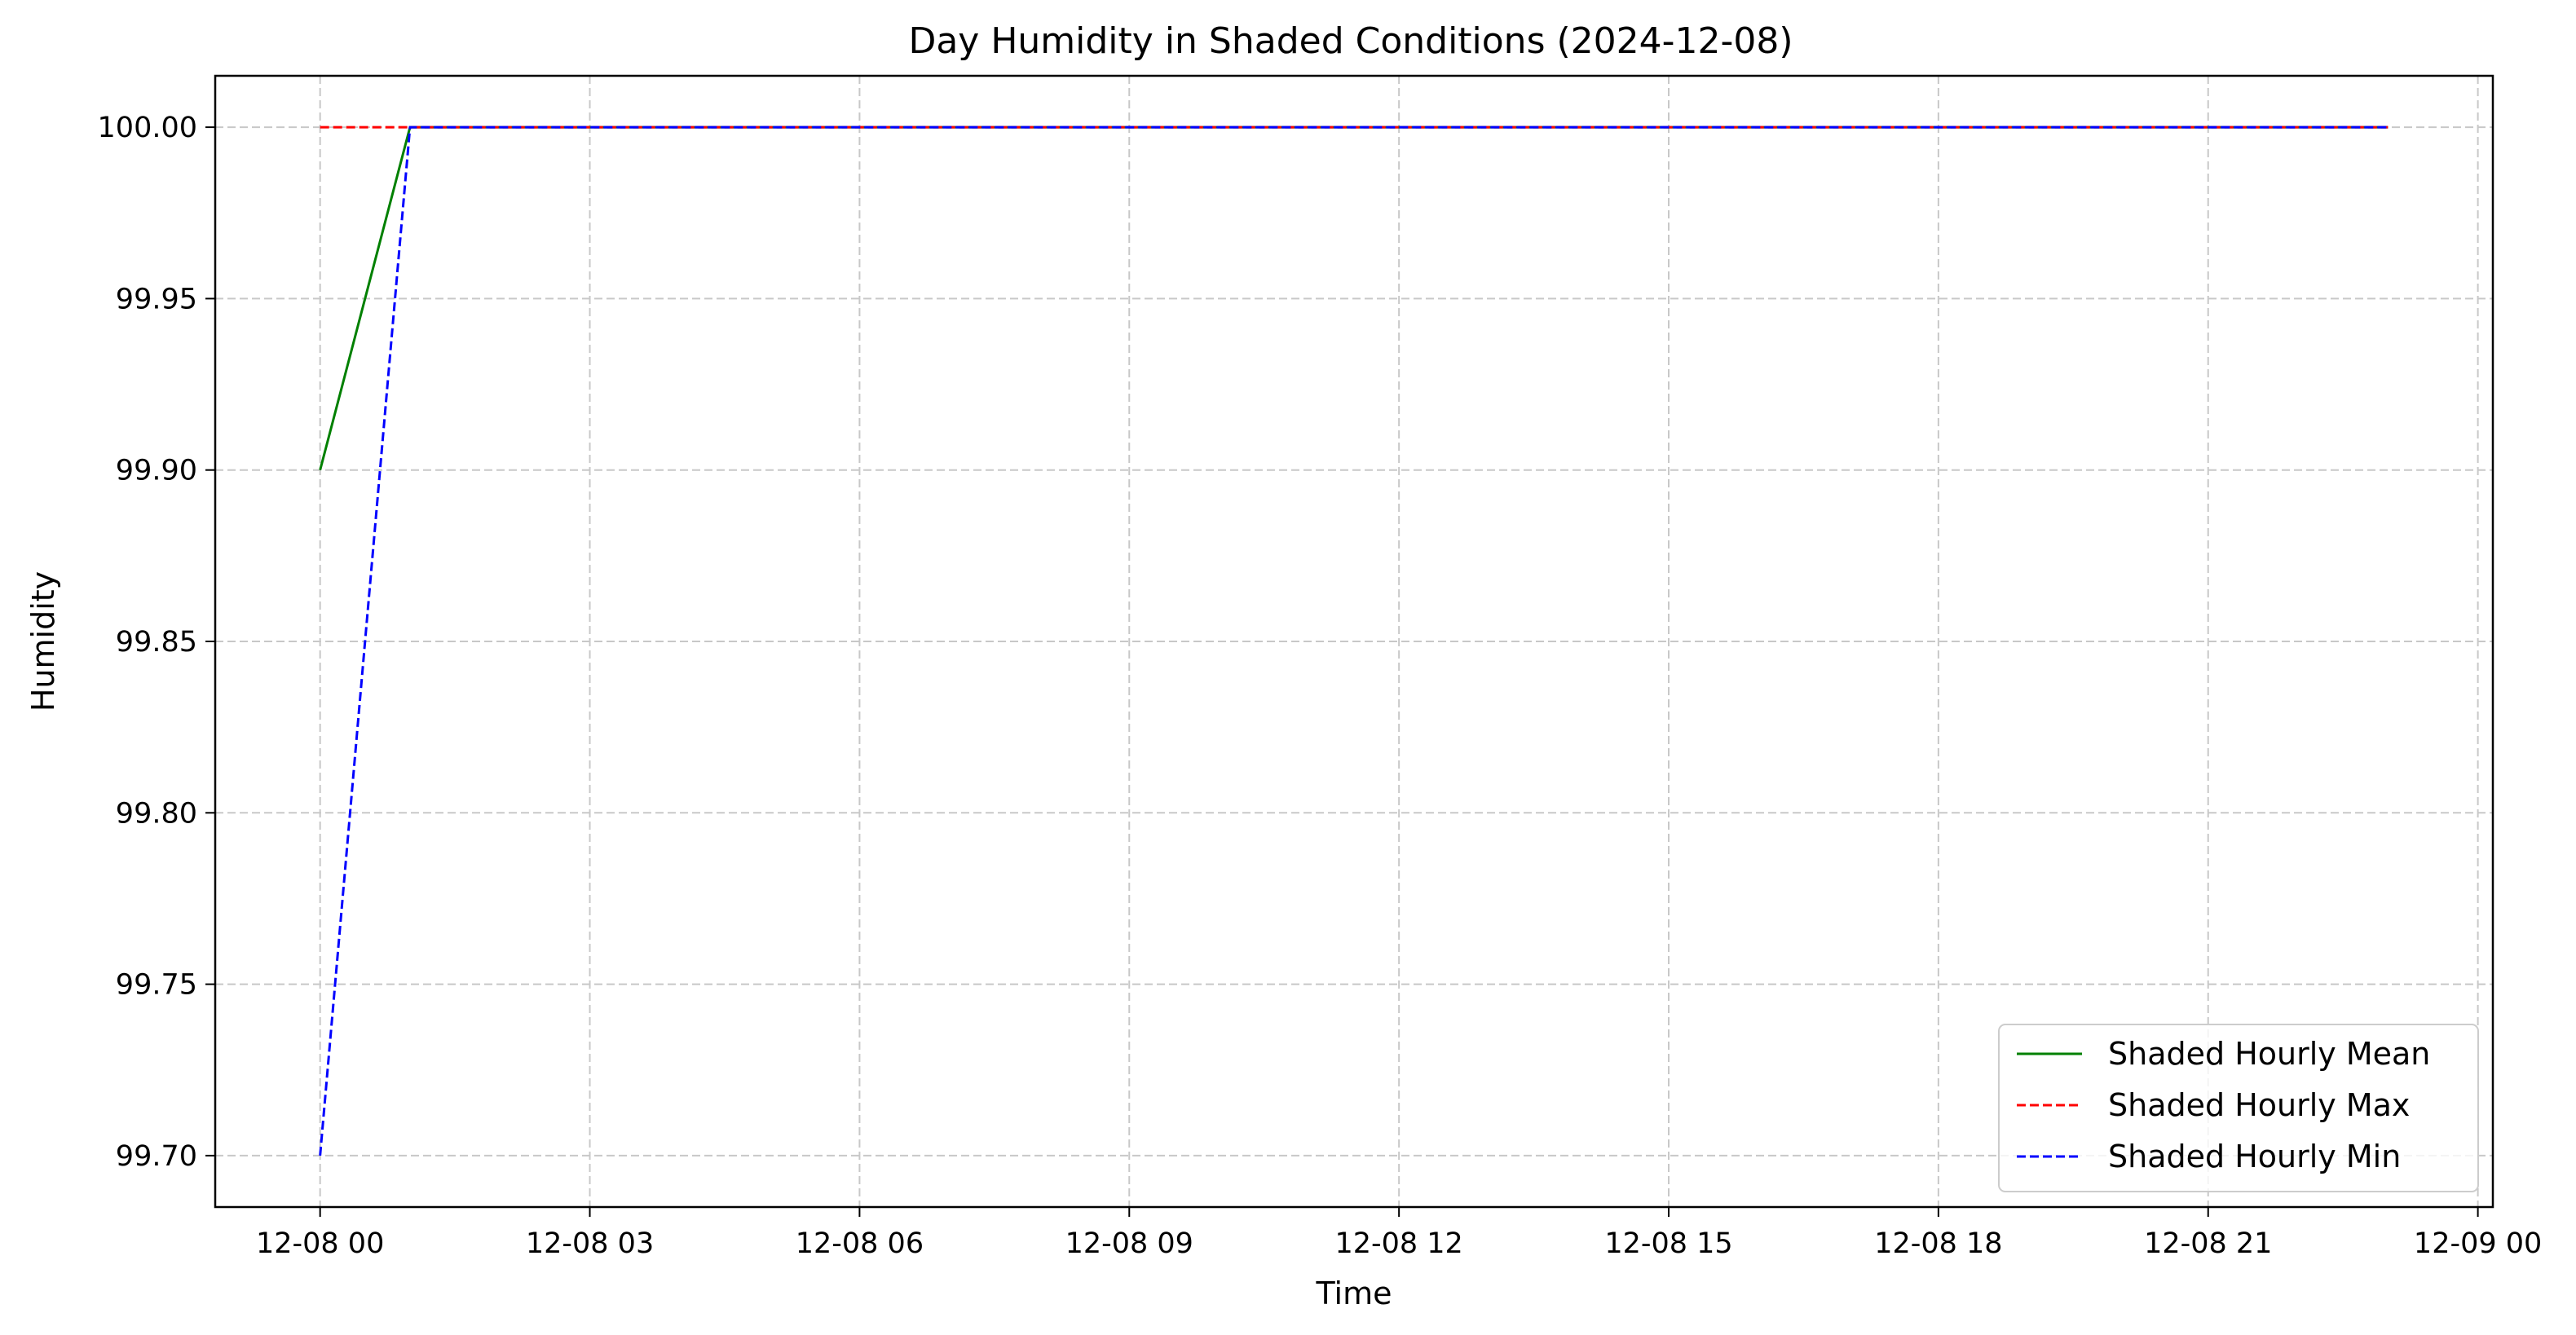 Image resolution: width=2576 pixels, height=1335 pixels. I want to click on x-tick-label: 12-08 03, so click(590, 1243).